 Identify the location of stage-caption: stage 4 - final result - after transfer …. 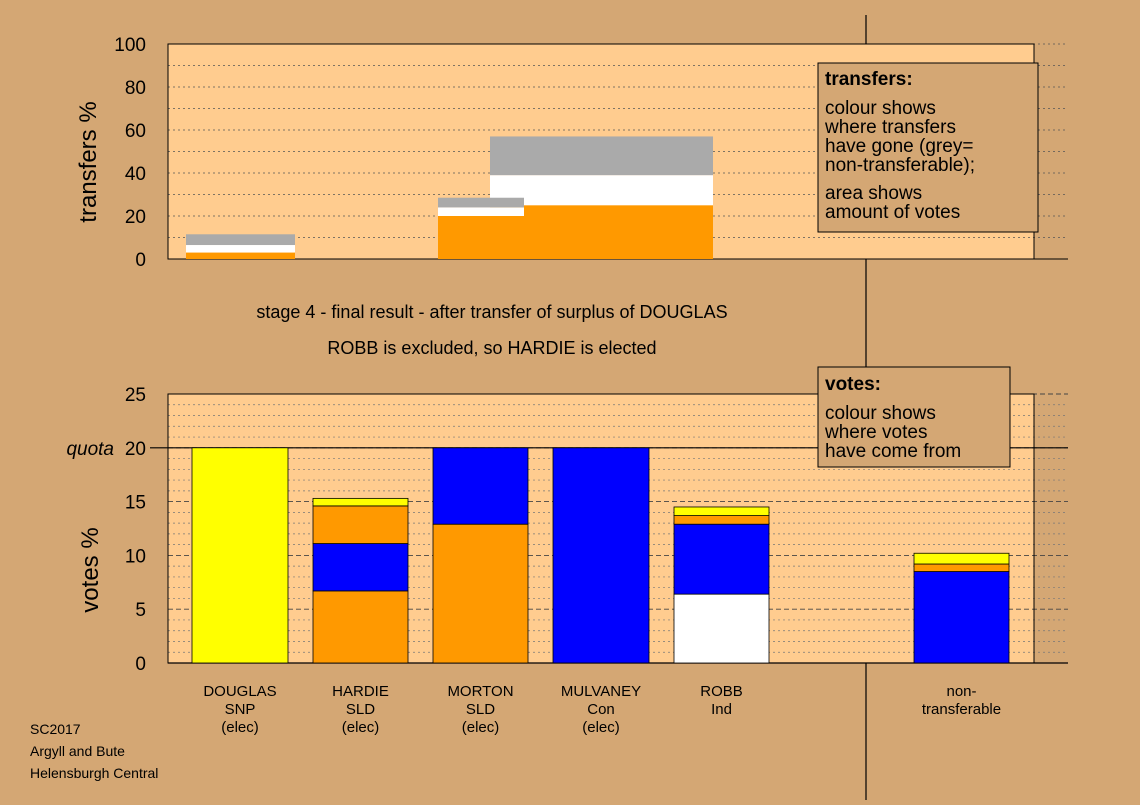
(491, 312).